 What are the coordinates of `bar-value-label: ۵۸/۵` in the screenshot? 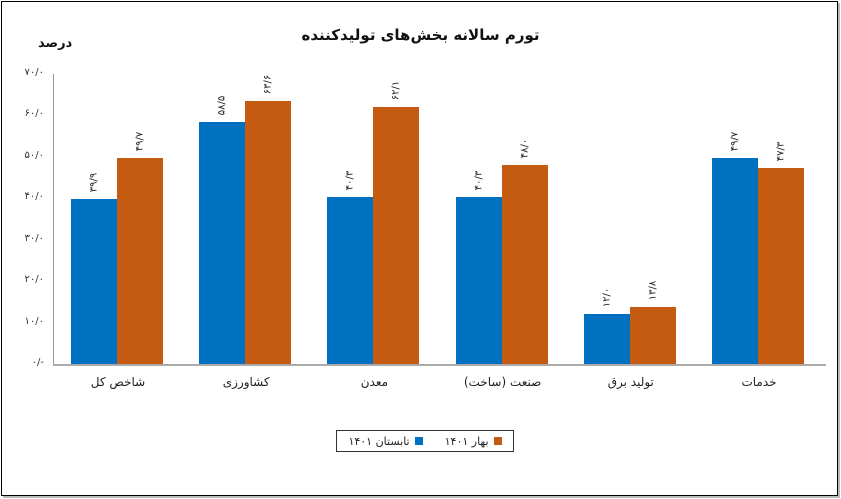 It's located at (222, 105).